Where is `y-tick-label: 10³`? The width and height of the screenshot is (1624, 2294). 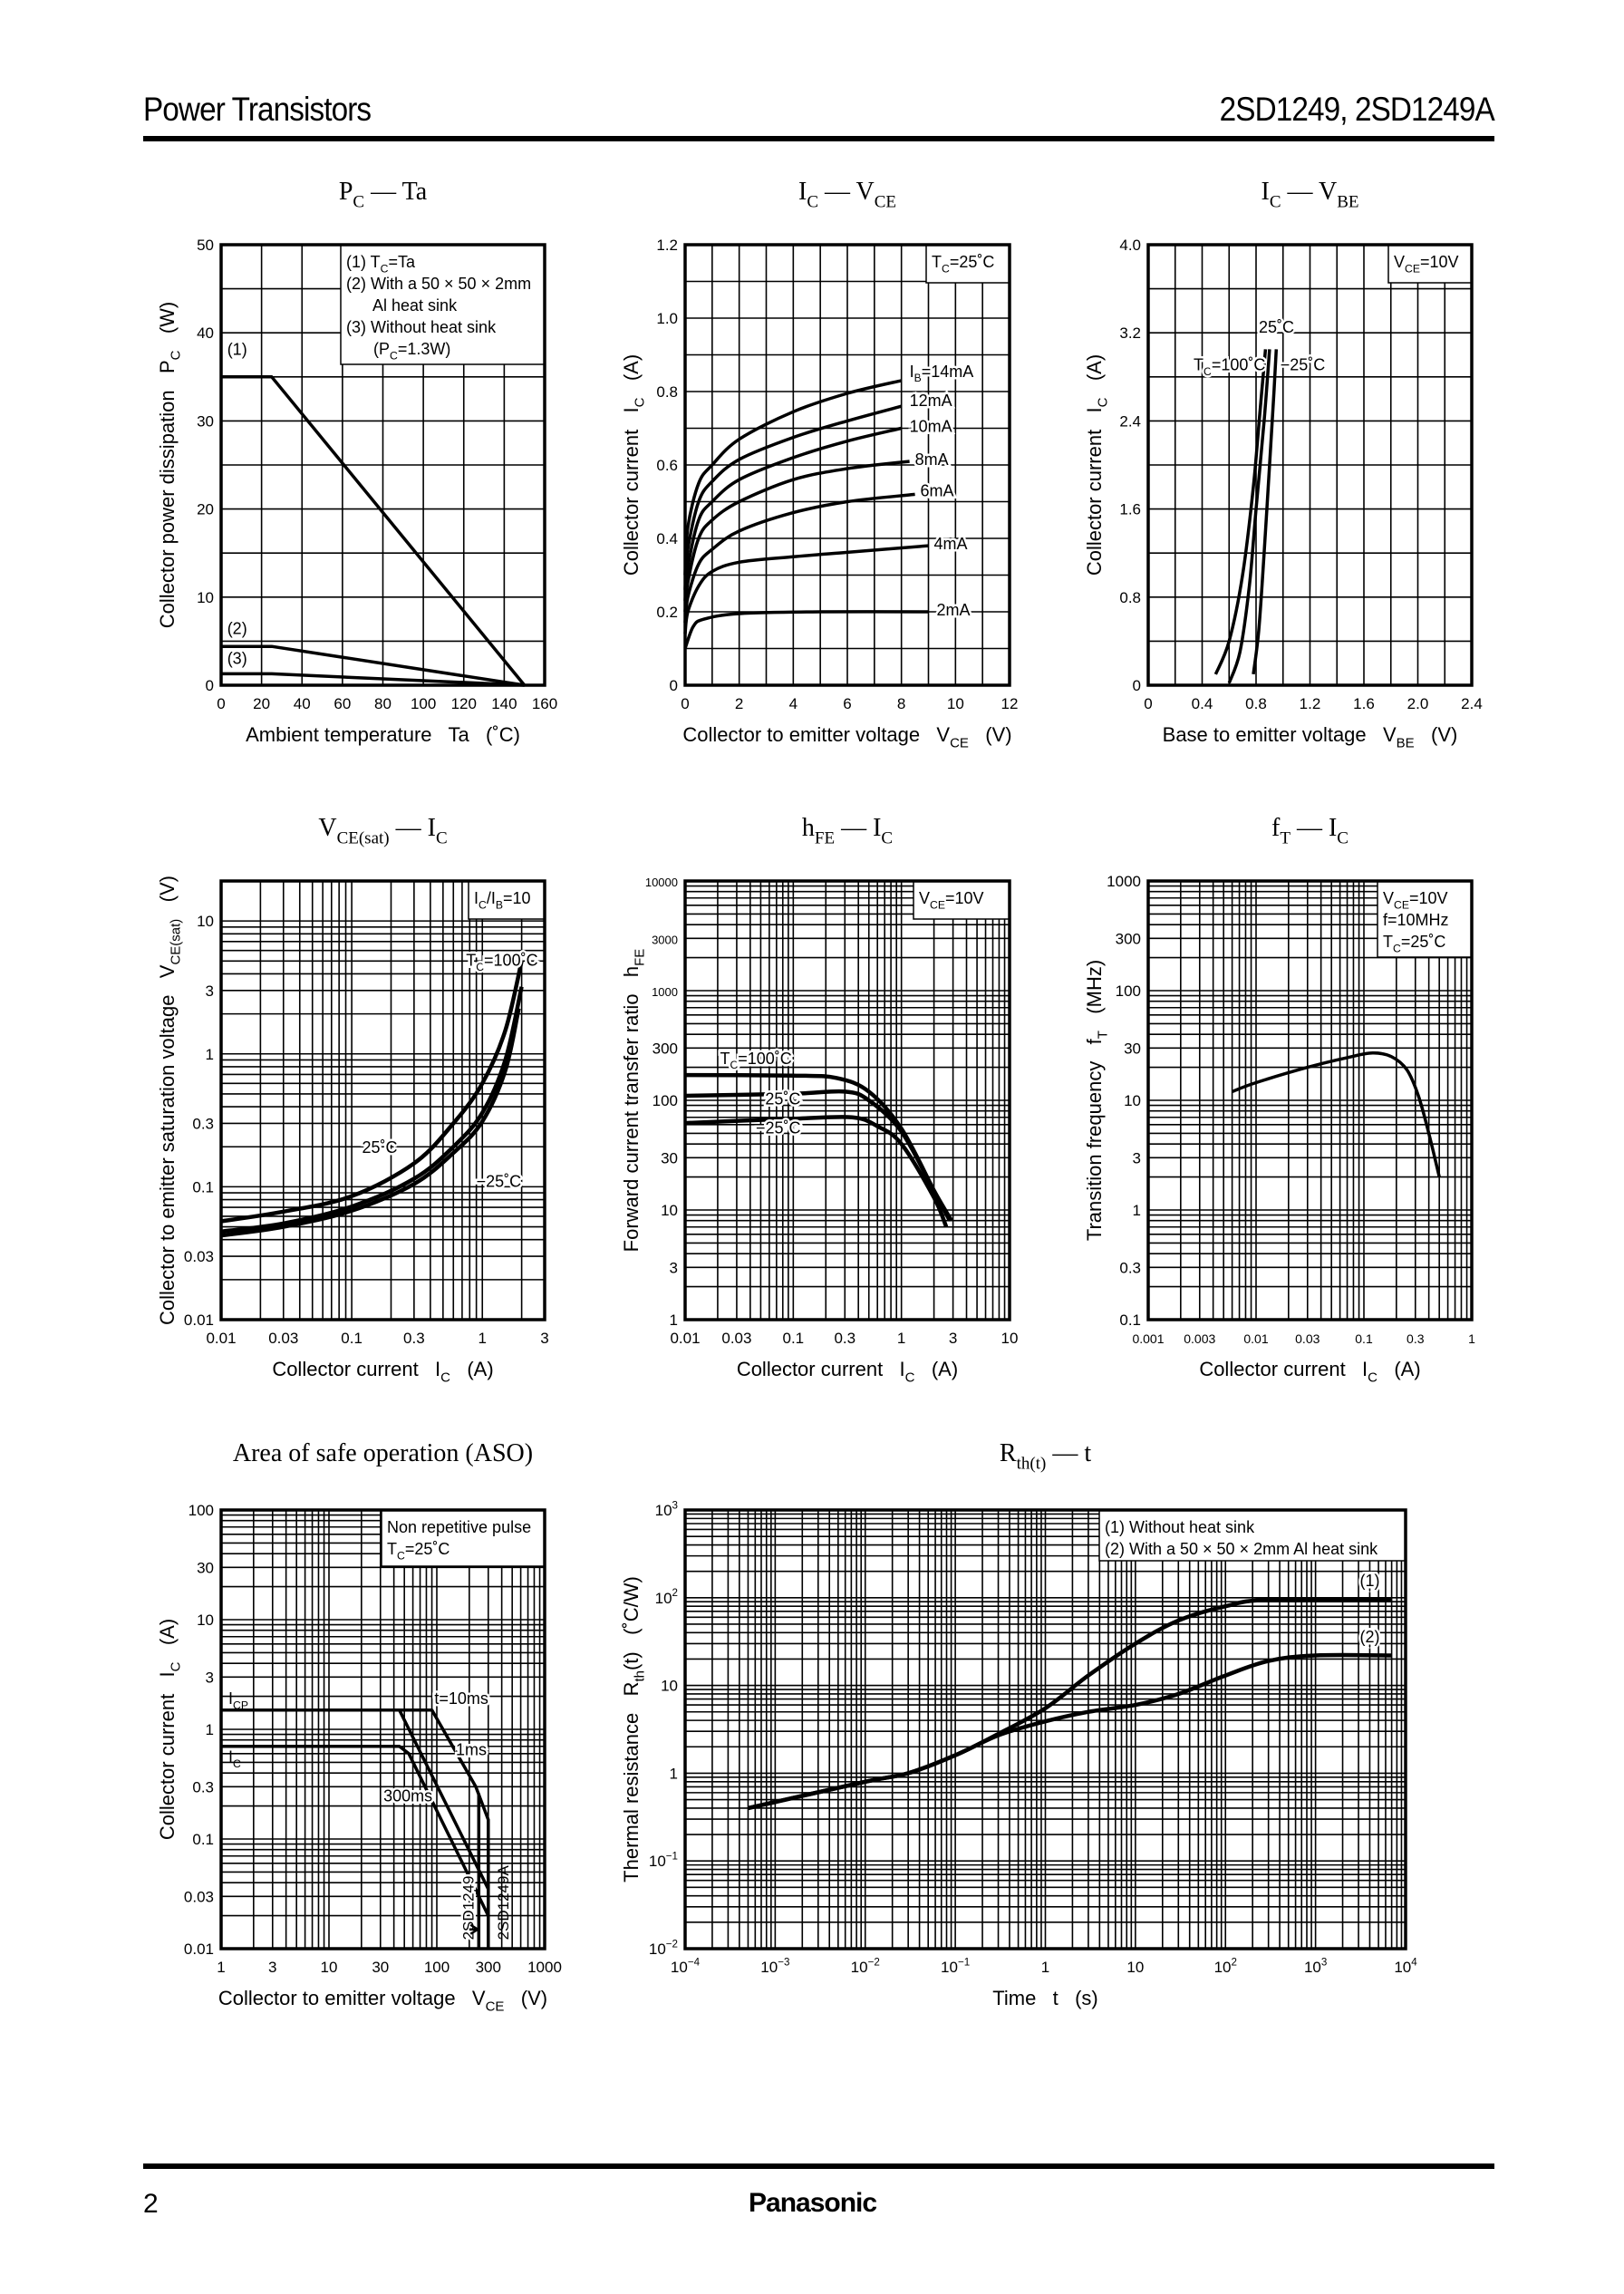
y-tick-label: 10³ is located at coordinates (666, 1509).